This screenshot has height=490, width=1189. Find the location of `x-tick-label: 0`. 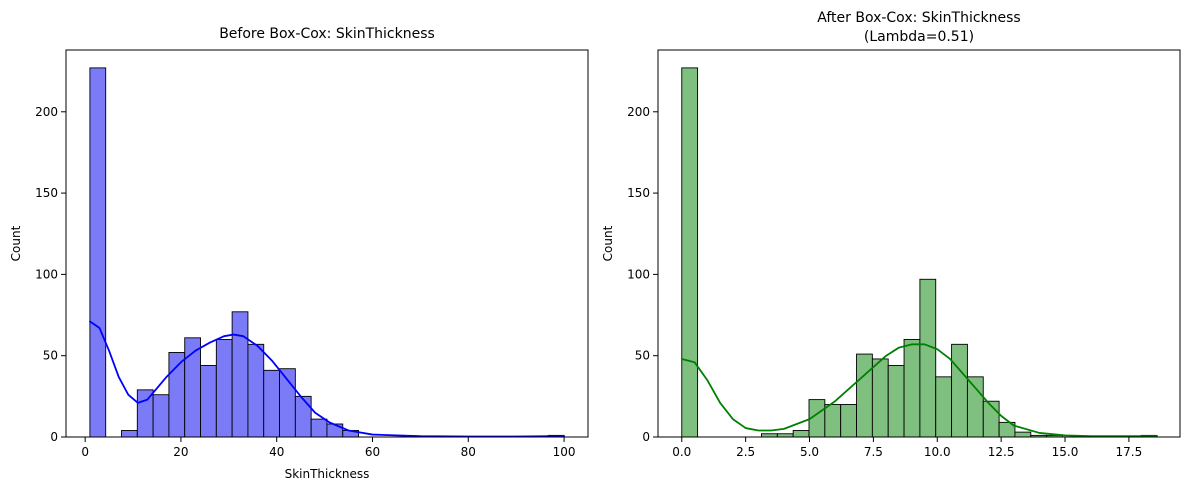

x-tick-label: 0 is located at coordinates (85, 452).